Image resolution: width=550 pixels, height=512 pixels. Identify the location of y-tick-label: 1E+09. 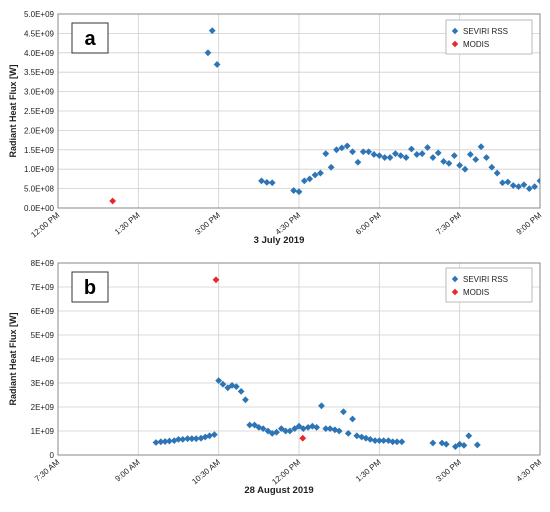
(43, 431).